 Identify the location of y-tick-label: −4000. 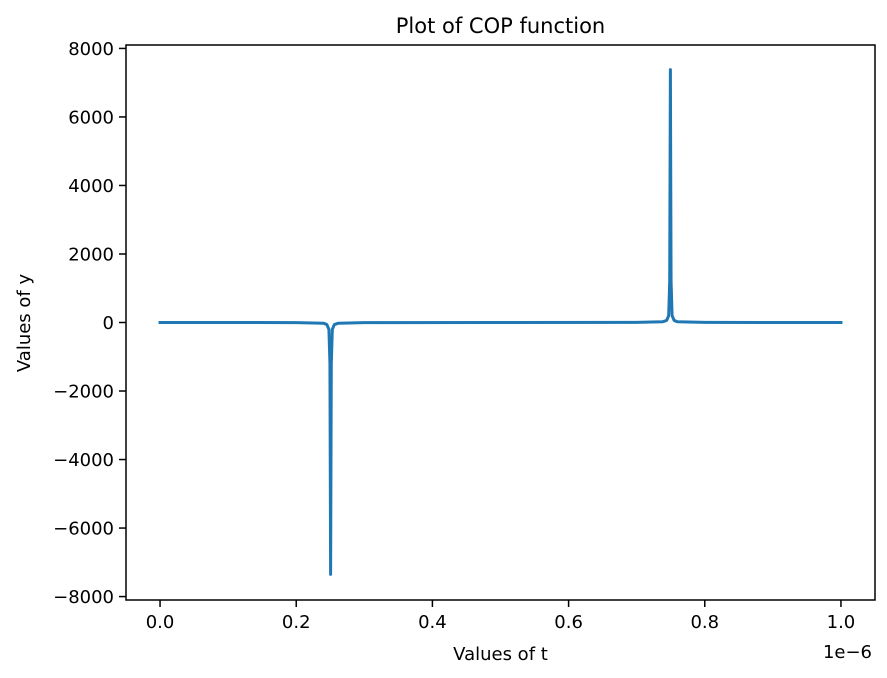
(83, 460).